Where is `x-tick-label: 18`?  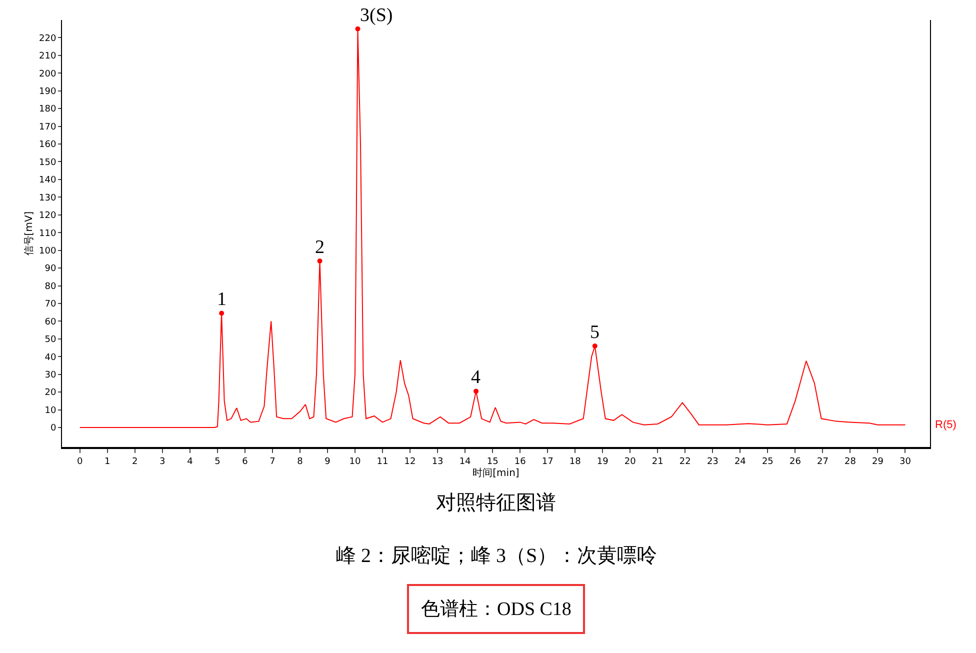 x-tick-label: 18 is located at coordinates (575, 461).